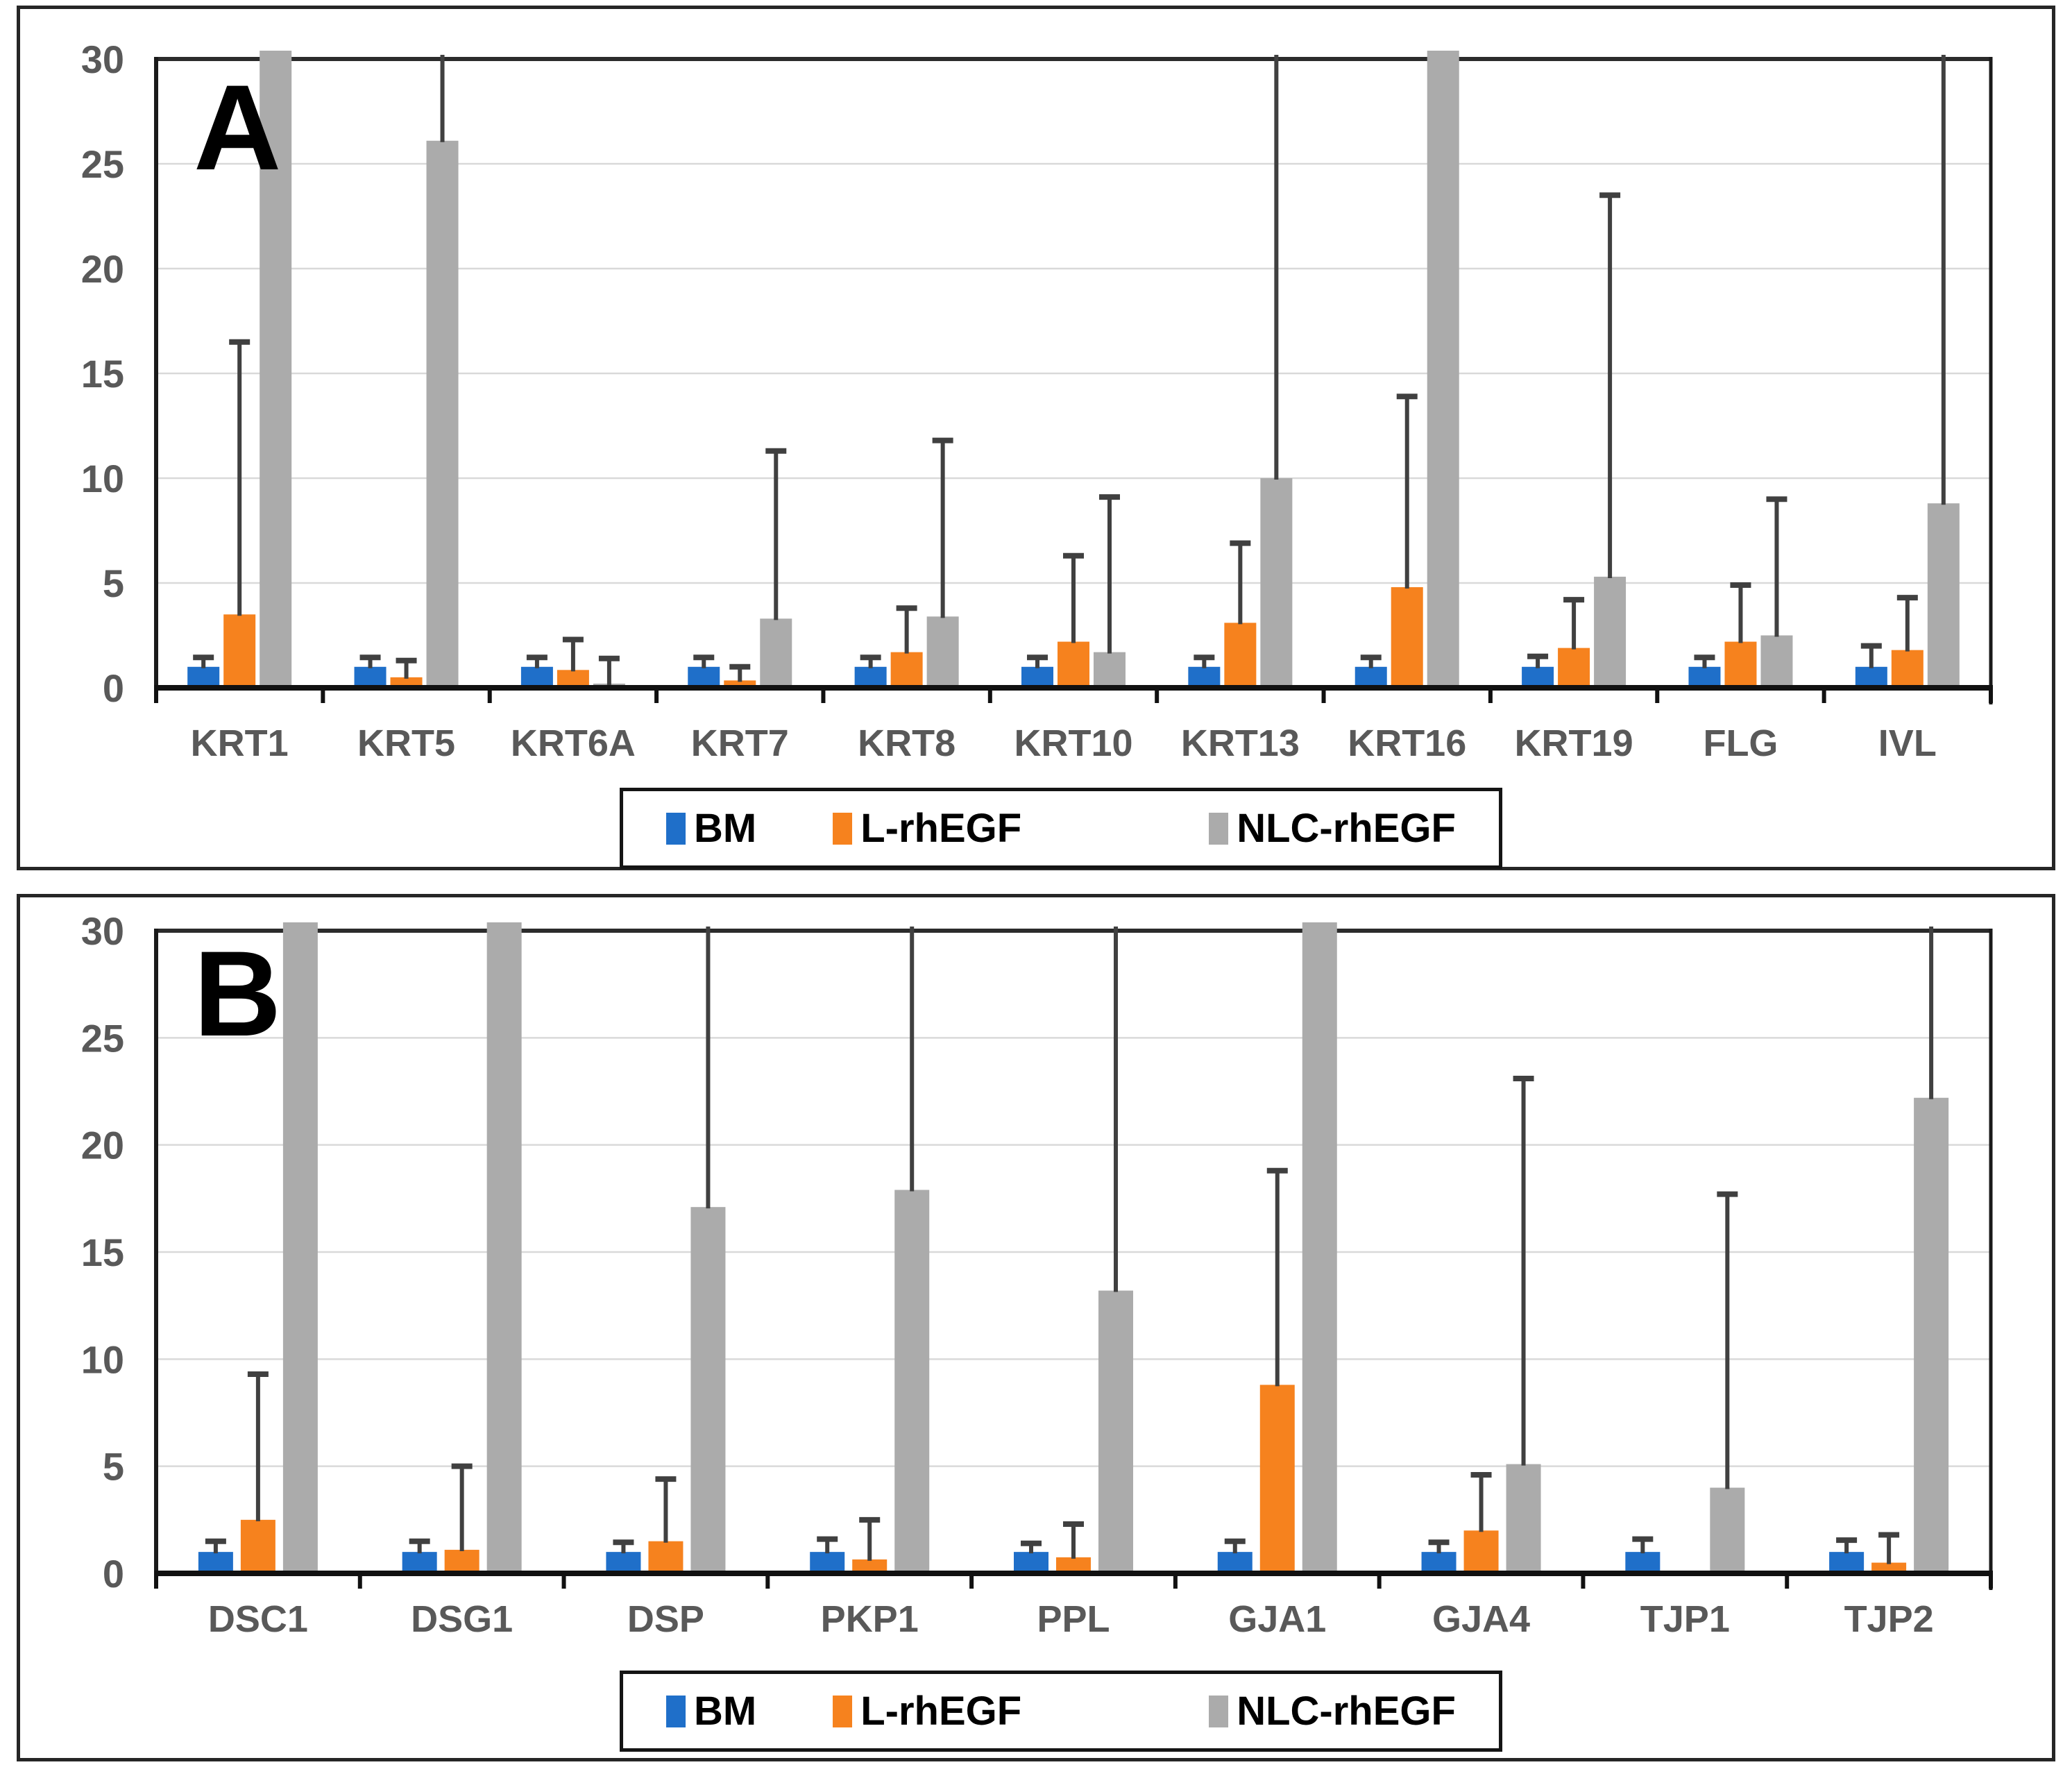  I want to click on bar-BM-KRT10, so click(1037, 677).